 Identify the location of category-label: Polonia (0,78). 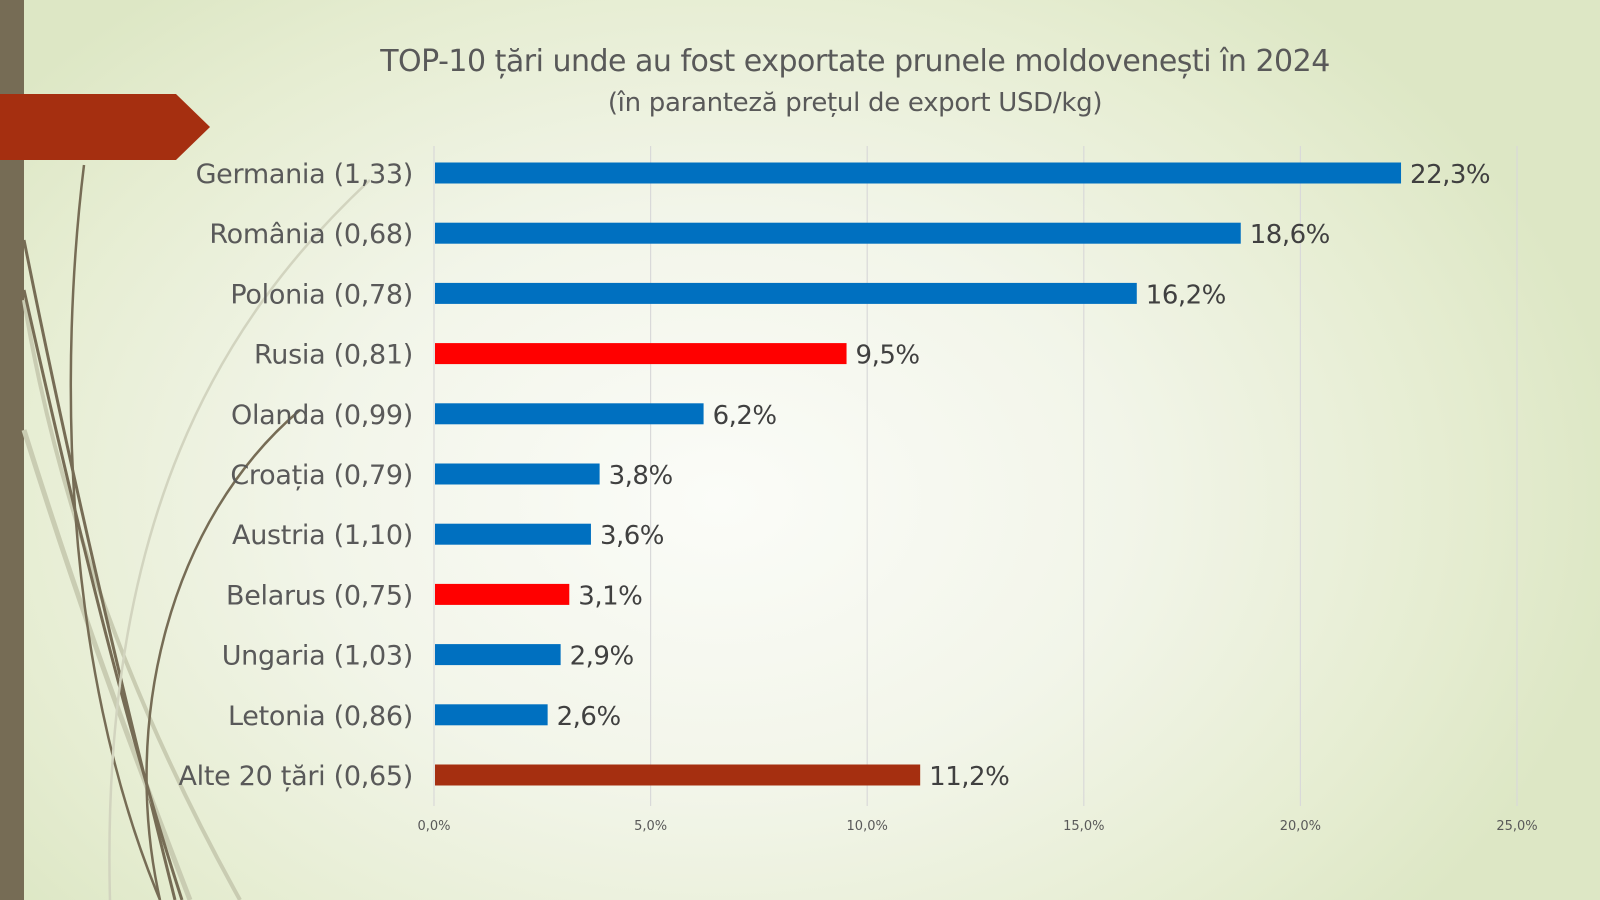
(321, 294).